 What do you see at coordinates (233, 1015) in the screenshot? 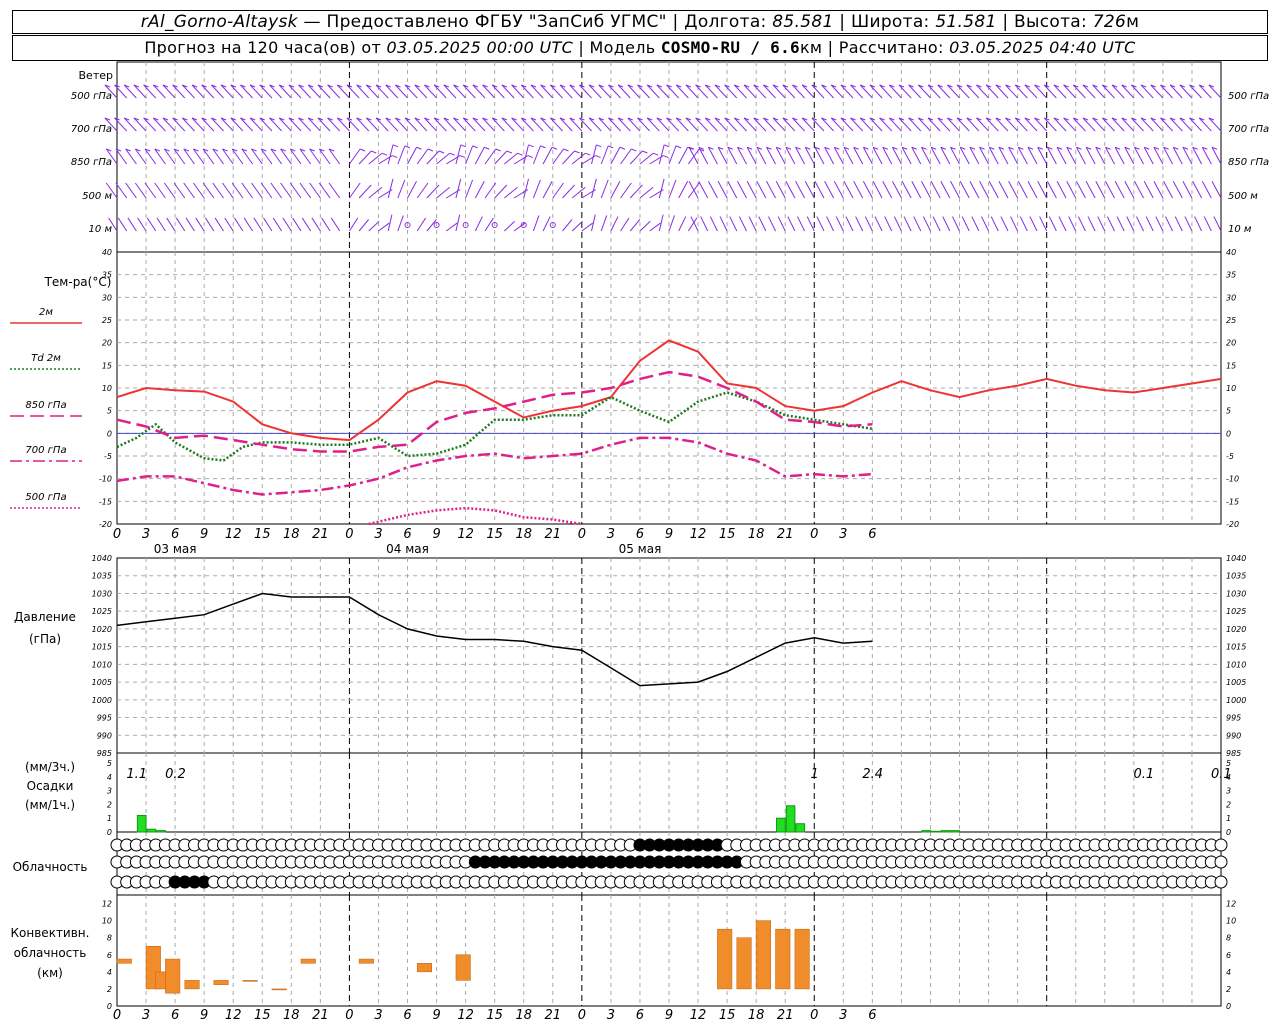
I see `x-tick-label-bottom: 12` at bounding box center [233, 1015].